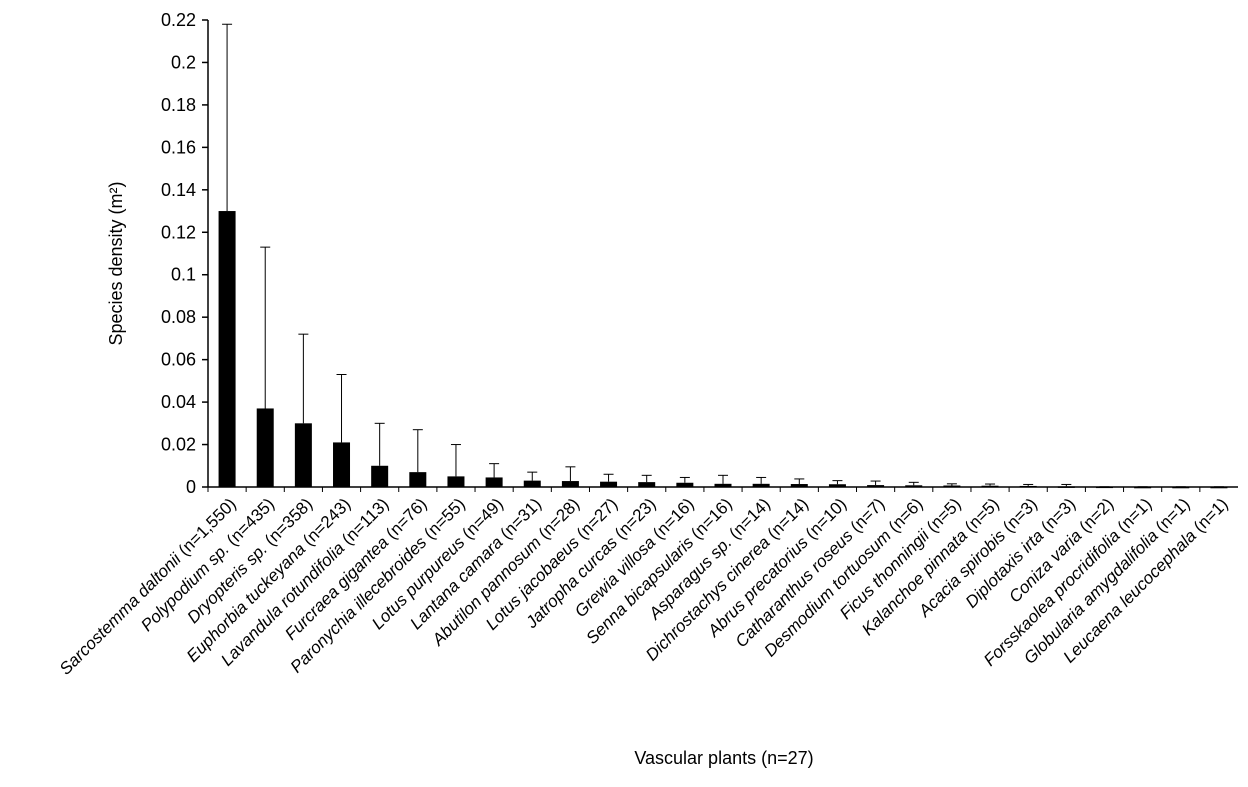 The height and width of the screenshot is (787, 1248). Describe the element at coordinates (191, 487) in the screenshot. I see `y-tick-label: 0` at that location.